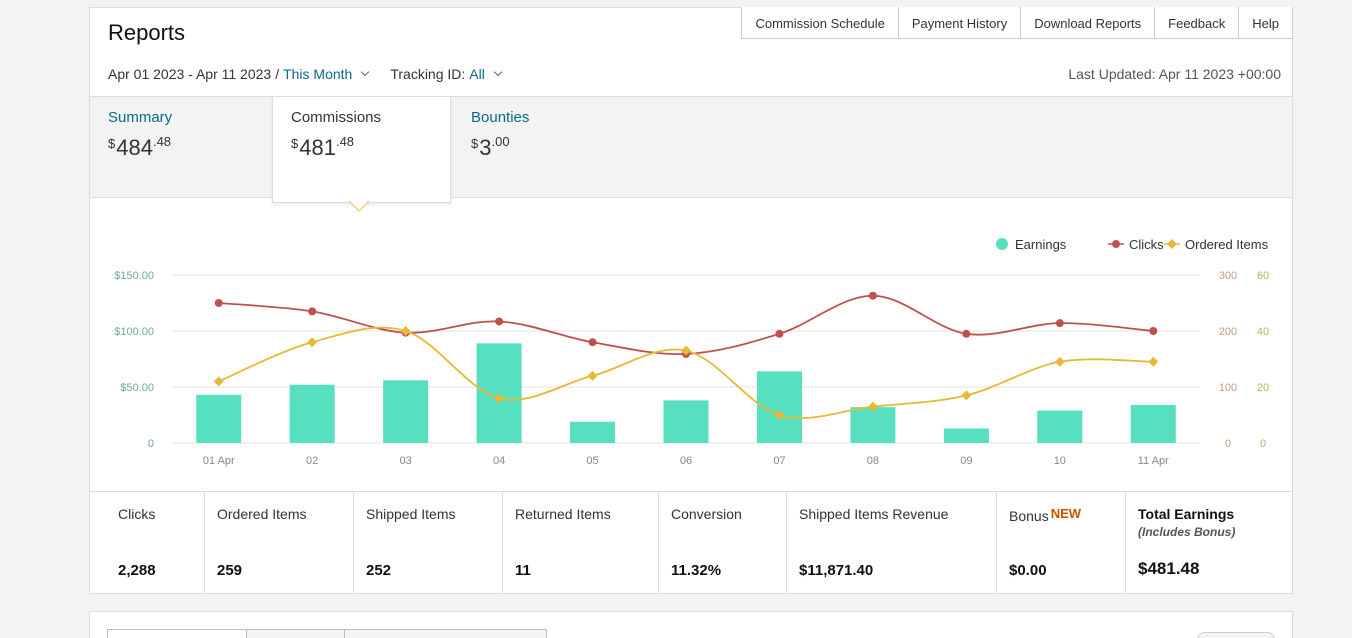 The width and height of the screenshot is (1352, 638). Describe the element at coordinates (336, 117) in the screenshot. I see `tab-commissions-label: Commissions` at that location.